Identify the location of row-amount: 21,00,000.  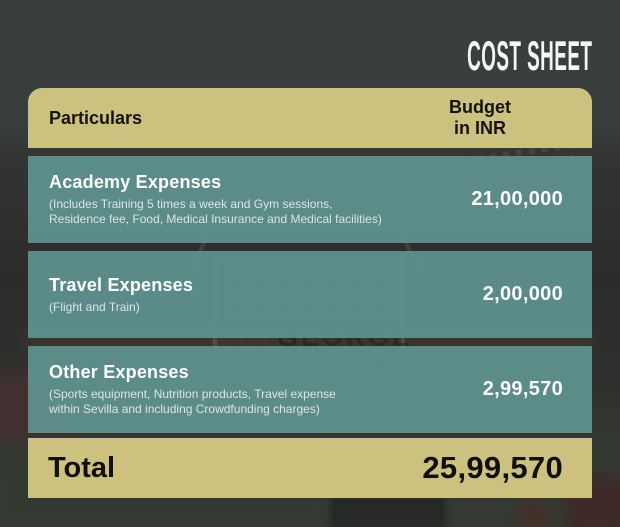
(517, 199).